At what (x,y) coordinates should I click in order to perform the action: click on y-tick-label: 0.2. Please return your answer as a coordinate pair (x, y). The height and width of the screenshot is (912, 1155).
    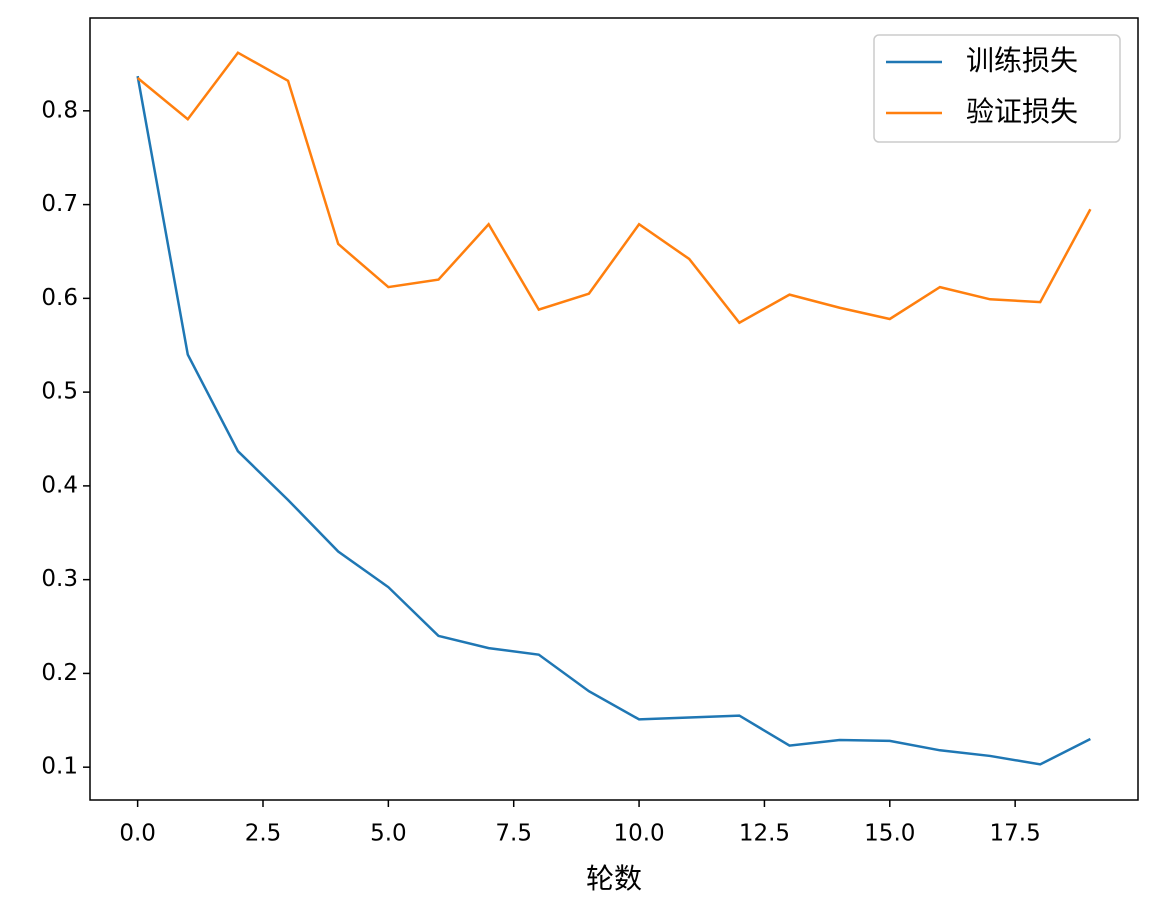
    Looking at the image, I should click on (59, 673).